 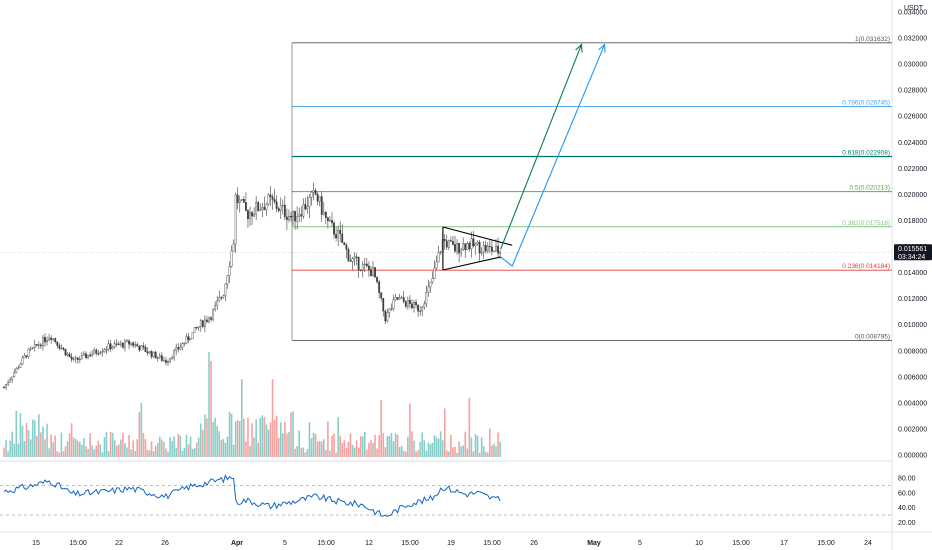 What do you see at coordinates (252, 495) in the screenshot?
I see `rsi-line` at bounding box center [252, 495].